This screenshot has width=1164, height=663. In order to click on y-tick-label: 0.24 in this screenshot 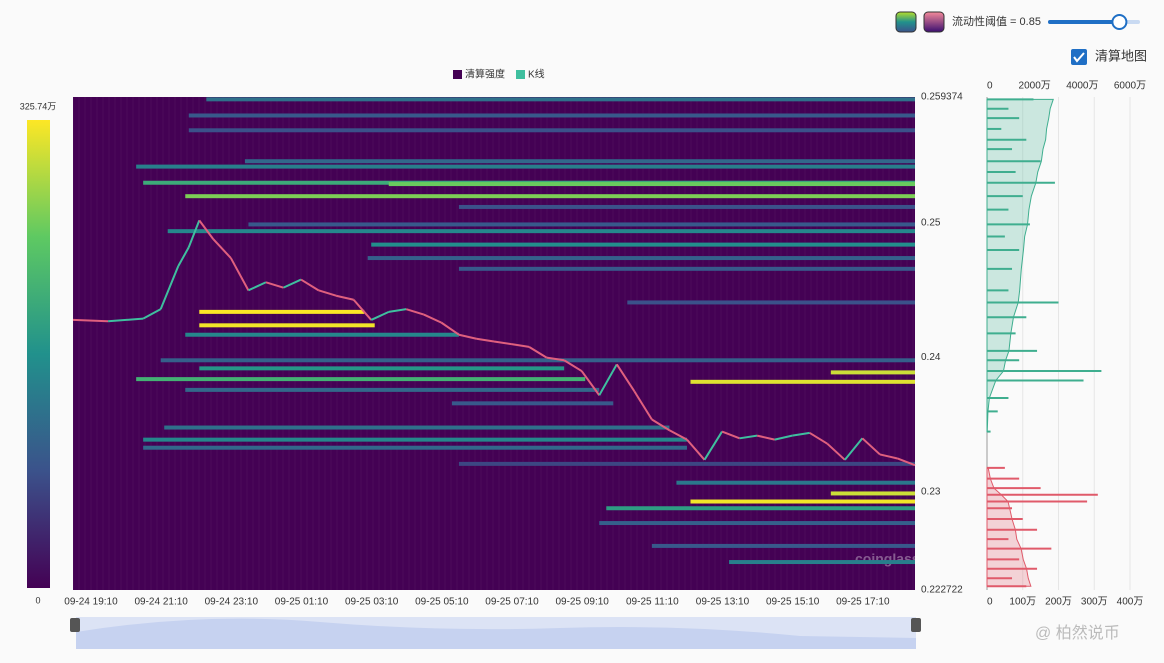, I will do `click(931, 357)`.